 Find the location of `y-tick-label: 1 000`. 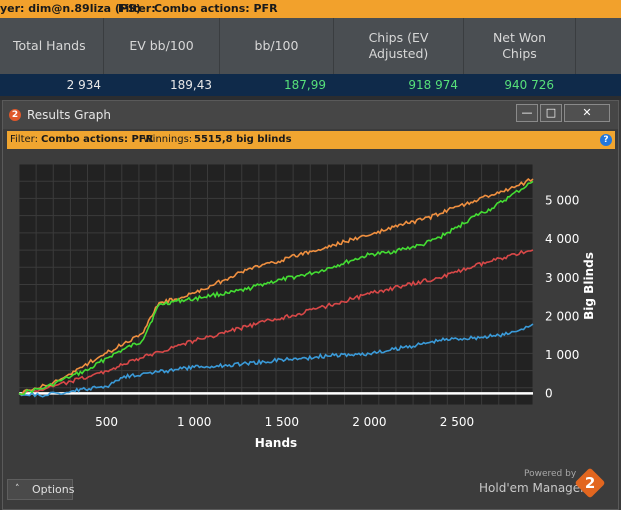

y-tick-label: 1 000 is located at coordinates (562, 355).